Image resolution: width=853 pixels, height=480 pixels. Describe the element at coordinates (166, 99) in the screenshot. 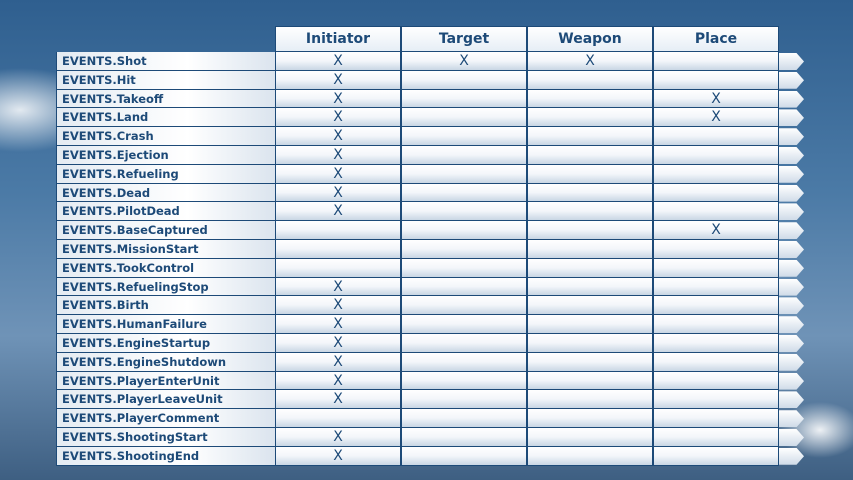

I see `event-name: EVENTS.Takeoff` at that location.